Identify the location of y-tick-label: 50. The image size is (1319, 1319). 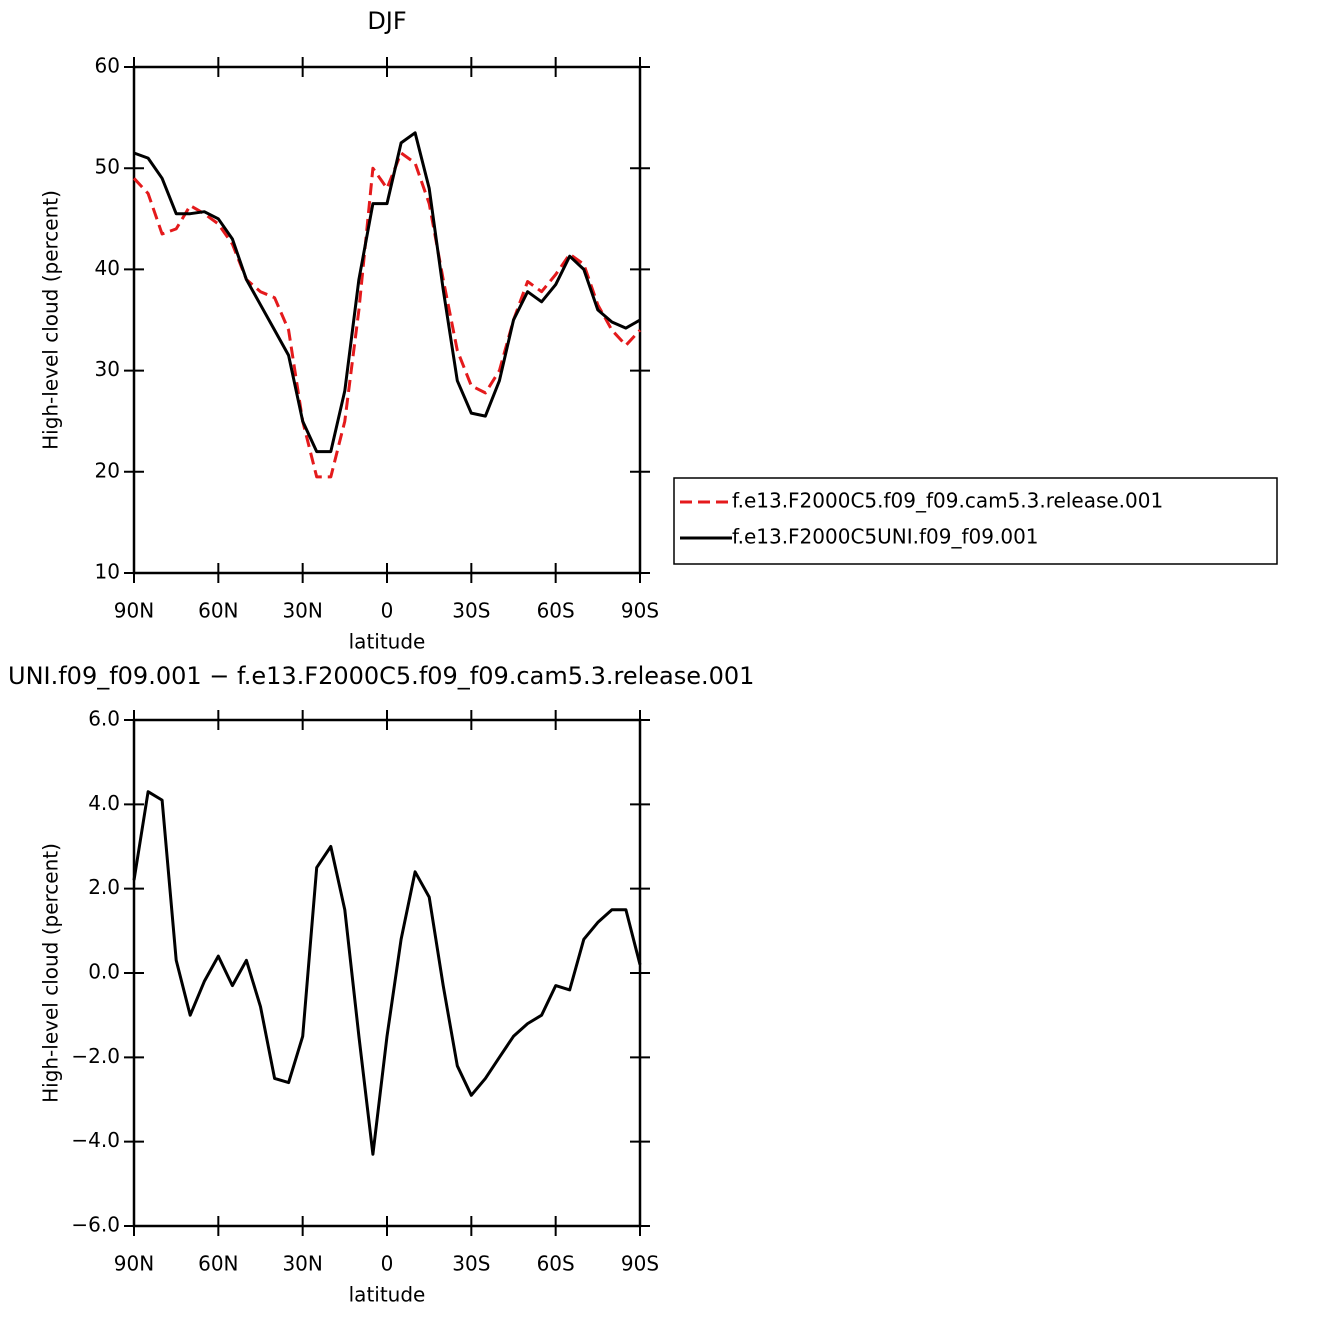
(107, 167).